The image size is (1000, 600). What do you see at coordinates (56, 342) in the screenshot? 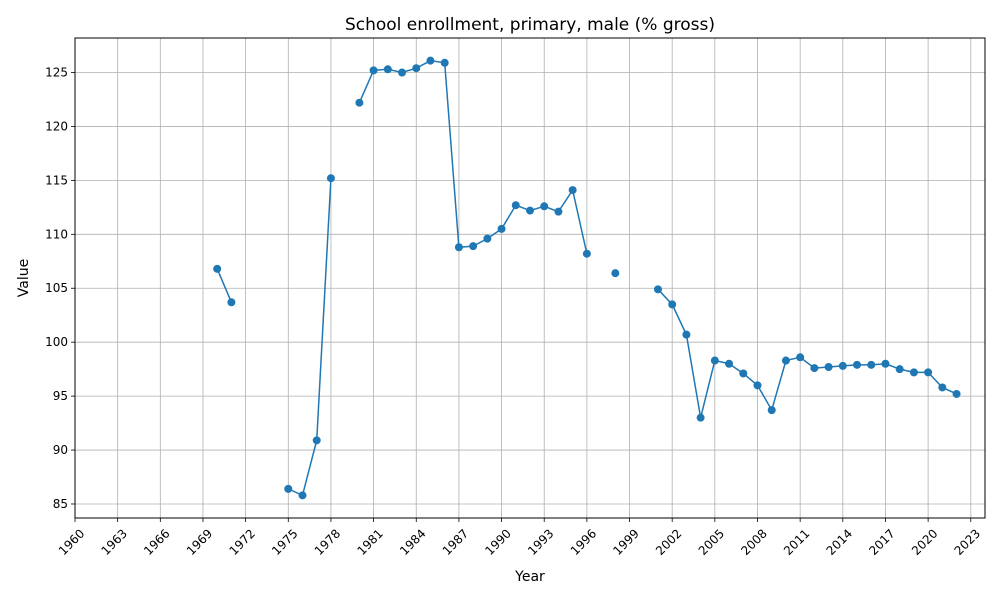
I see `y-tick-label: 100` at bounding box center [56, 342].